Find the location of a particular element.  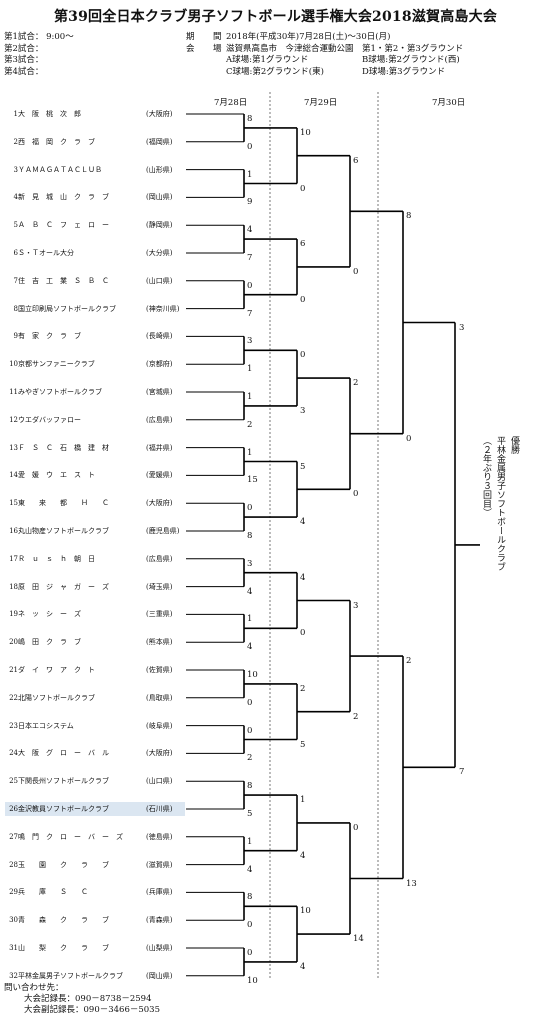

champion-note: （２年ぶり３回目） is located at coordinates (486, 476).